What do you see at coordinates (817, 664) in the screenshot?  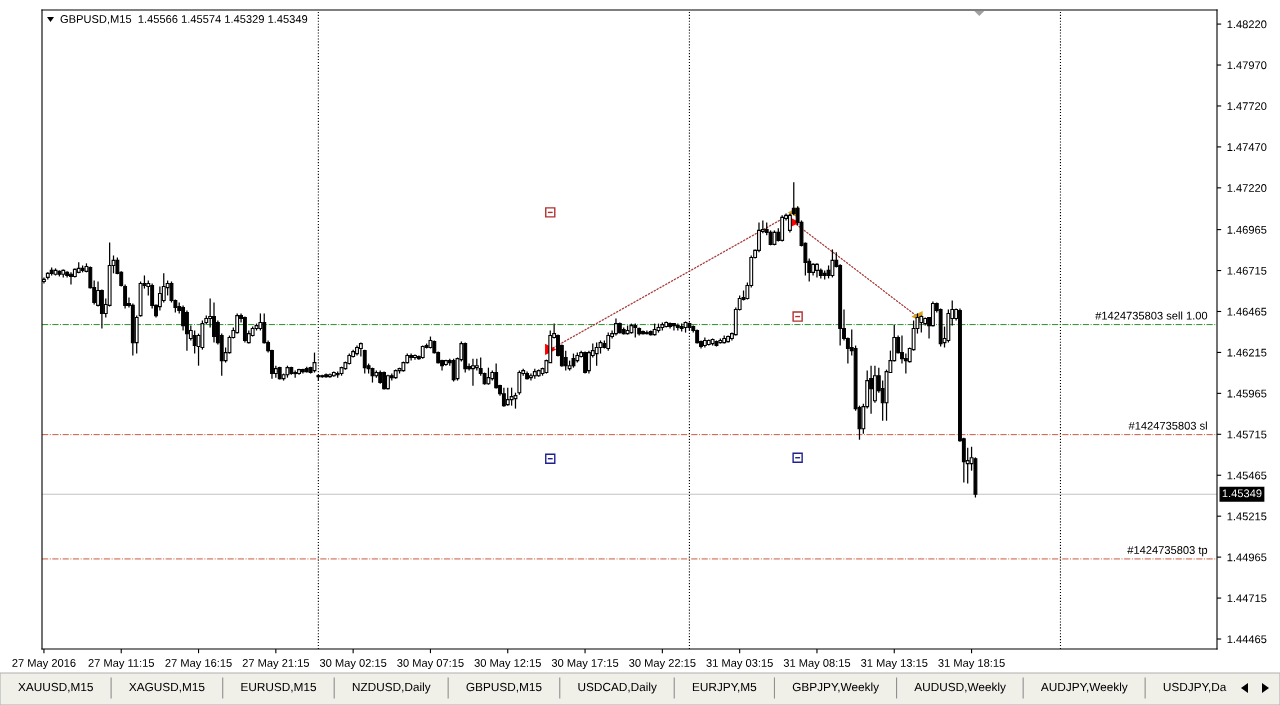 I see `x-tick-label: 31 May 08:15` at bounding box center [817, 664].